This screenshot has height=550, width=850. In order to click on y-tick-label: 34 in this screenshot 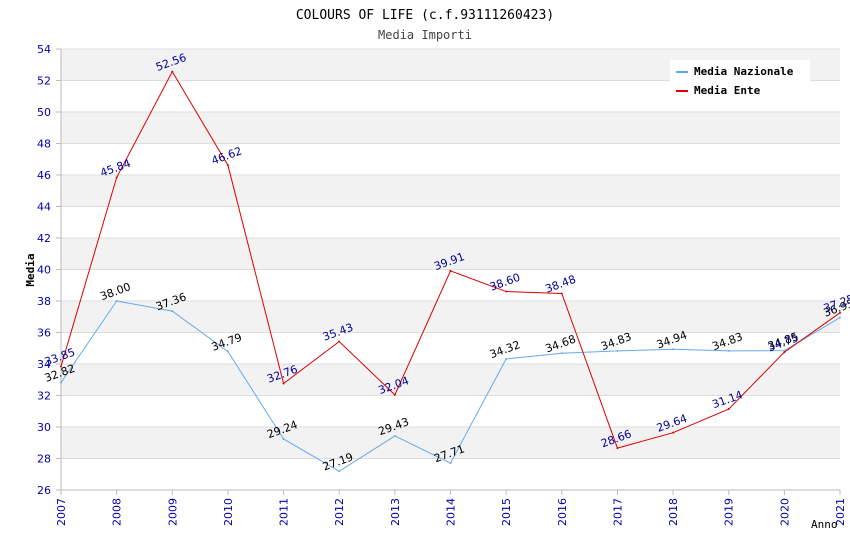, I will do `click(44, 364)`.